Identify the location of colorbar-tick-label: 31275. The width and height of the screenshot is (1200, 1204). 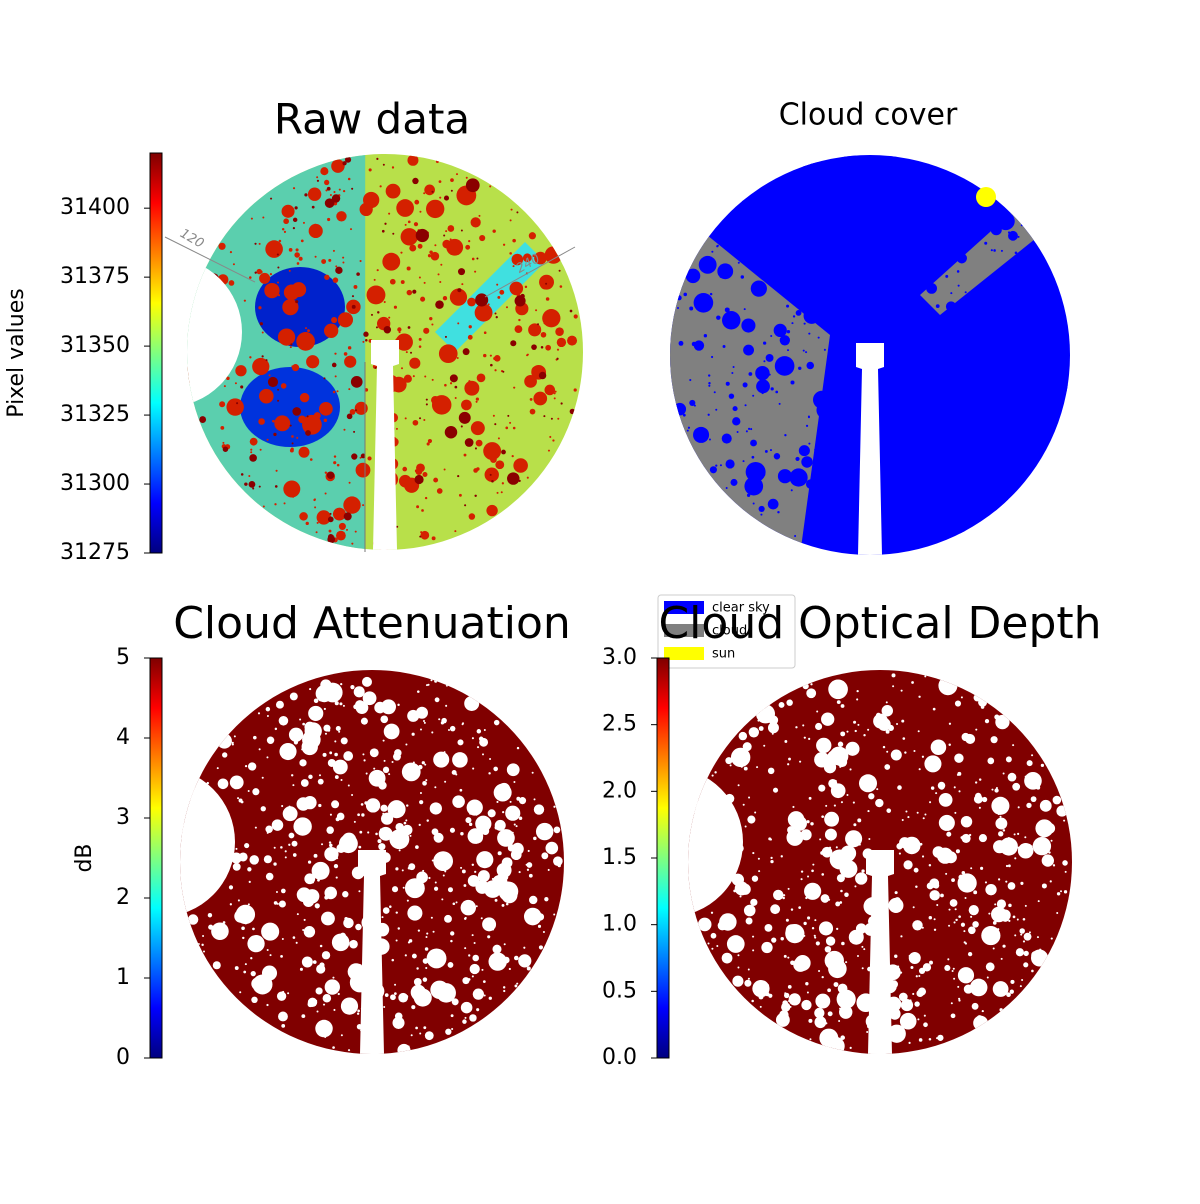
(95, 552).